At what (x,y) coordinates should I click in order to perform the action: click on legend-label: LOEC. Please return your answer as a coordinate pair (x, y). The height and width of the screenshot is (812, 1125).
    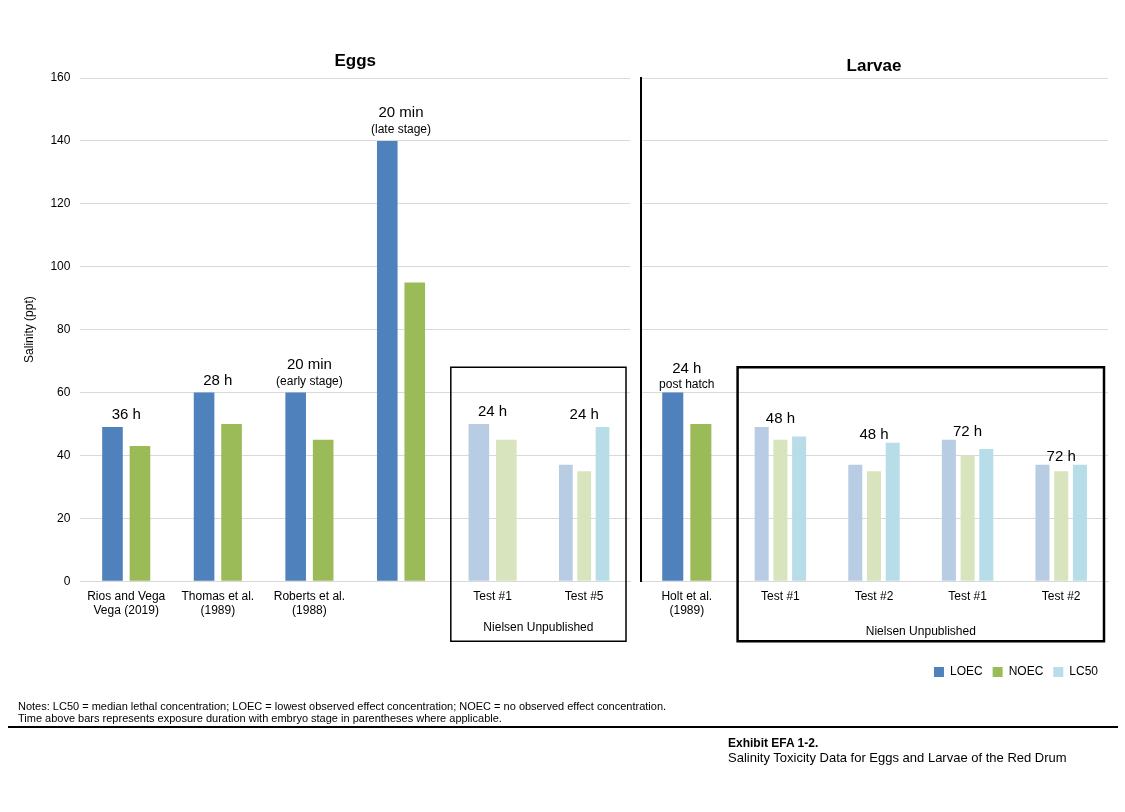
    Looking at the image, I should click on (966, 671).